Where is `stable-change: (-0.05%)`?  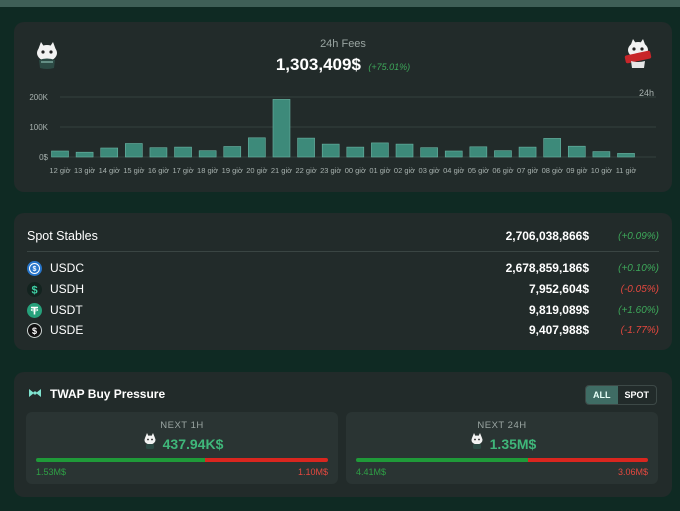
stable-change: (-0.05%) is located at coordinates (639, 289).